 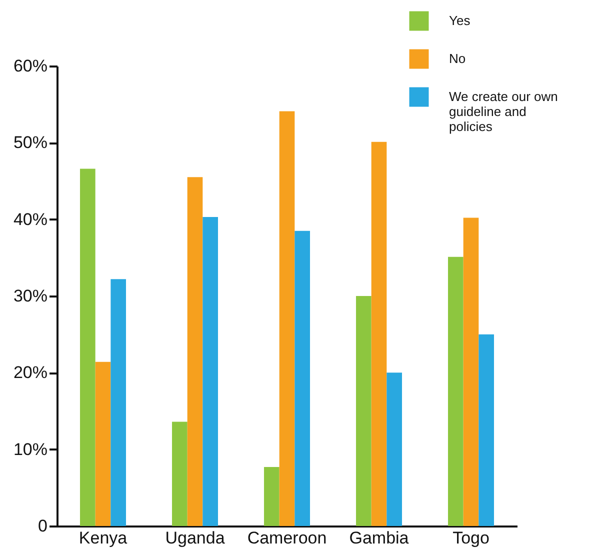 I want to click on x-tick-label: Gambia, so click(x=379, y=538).